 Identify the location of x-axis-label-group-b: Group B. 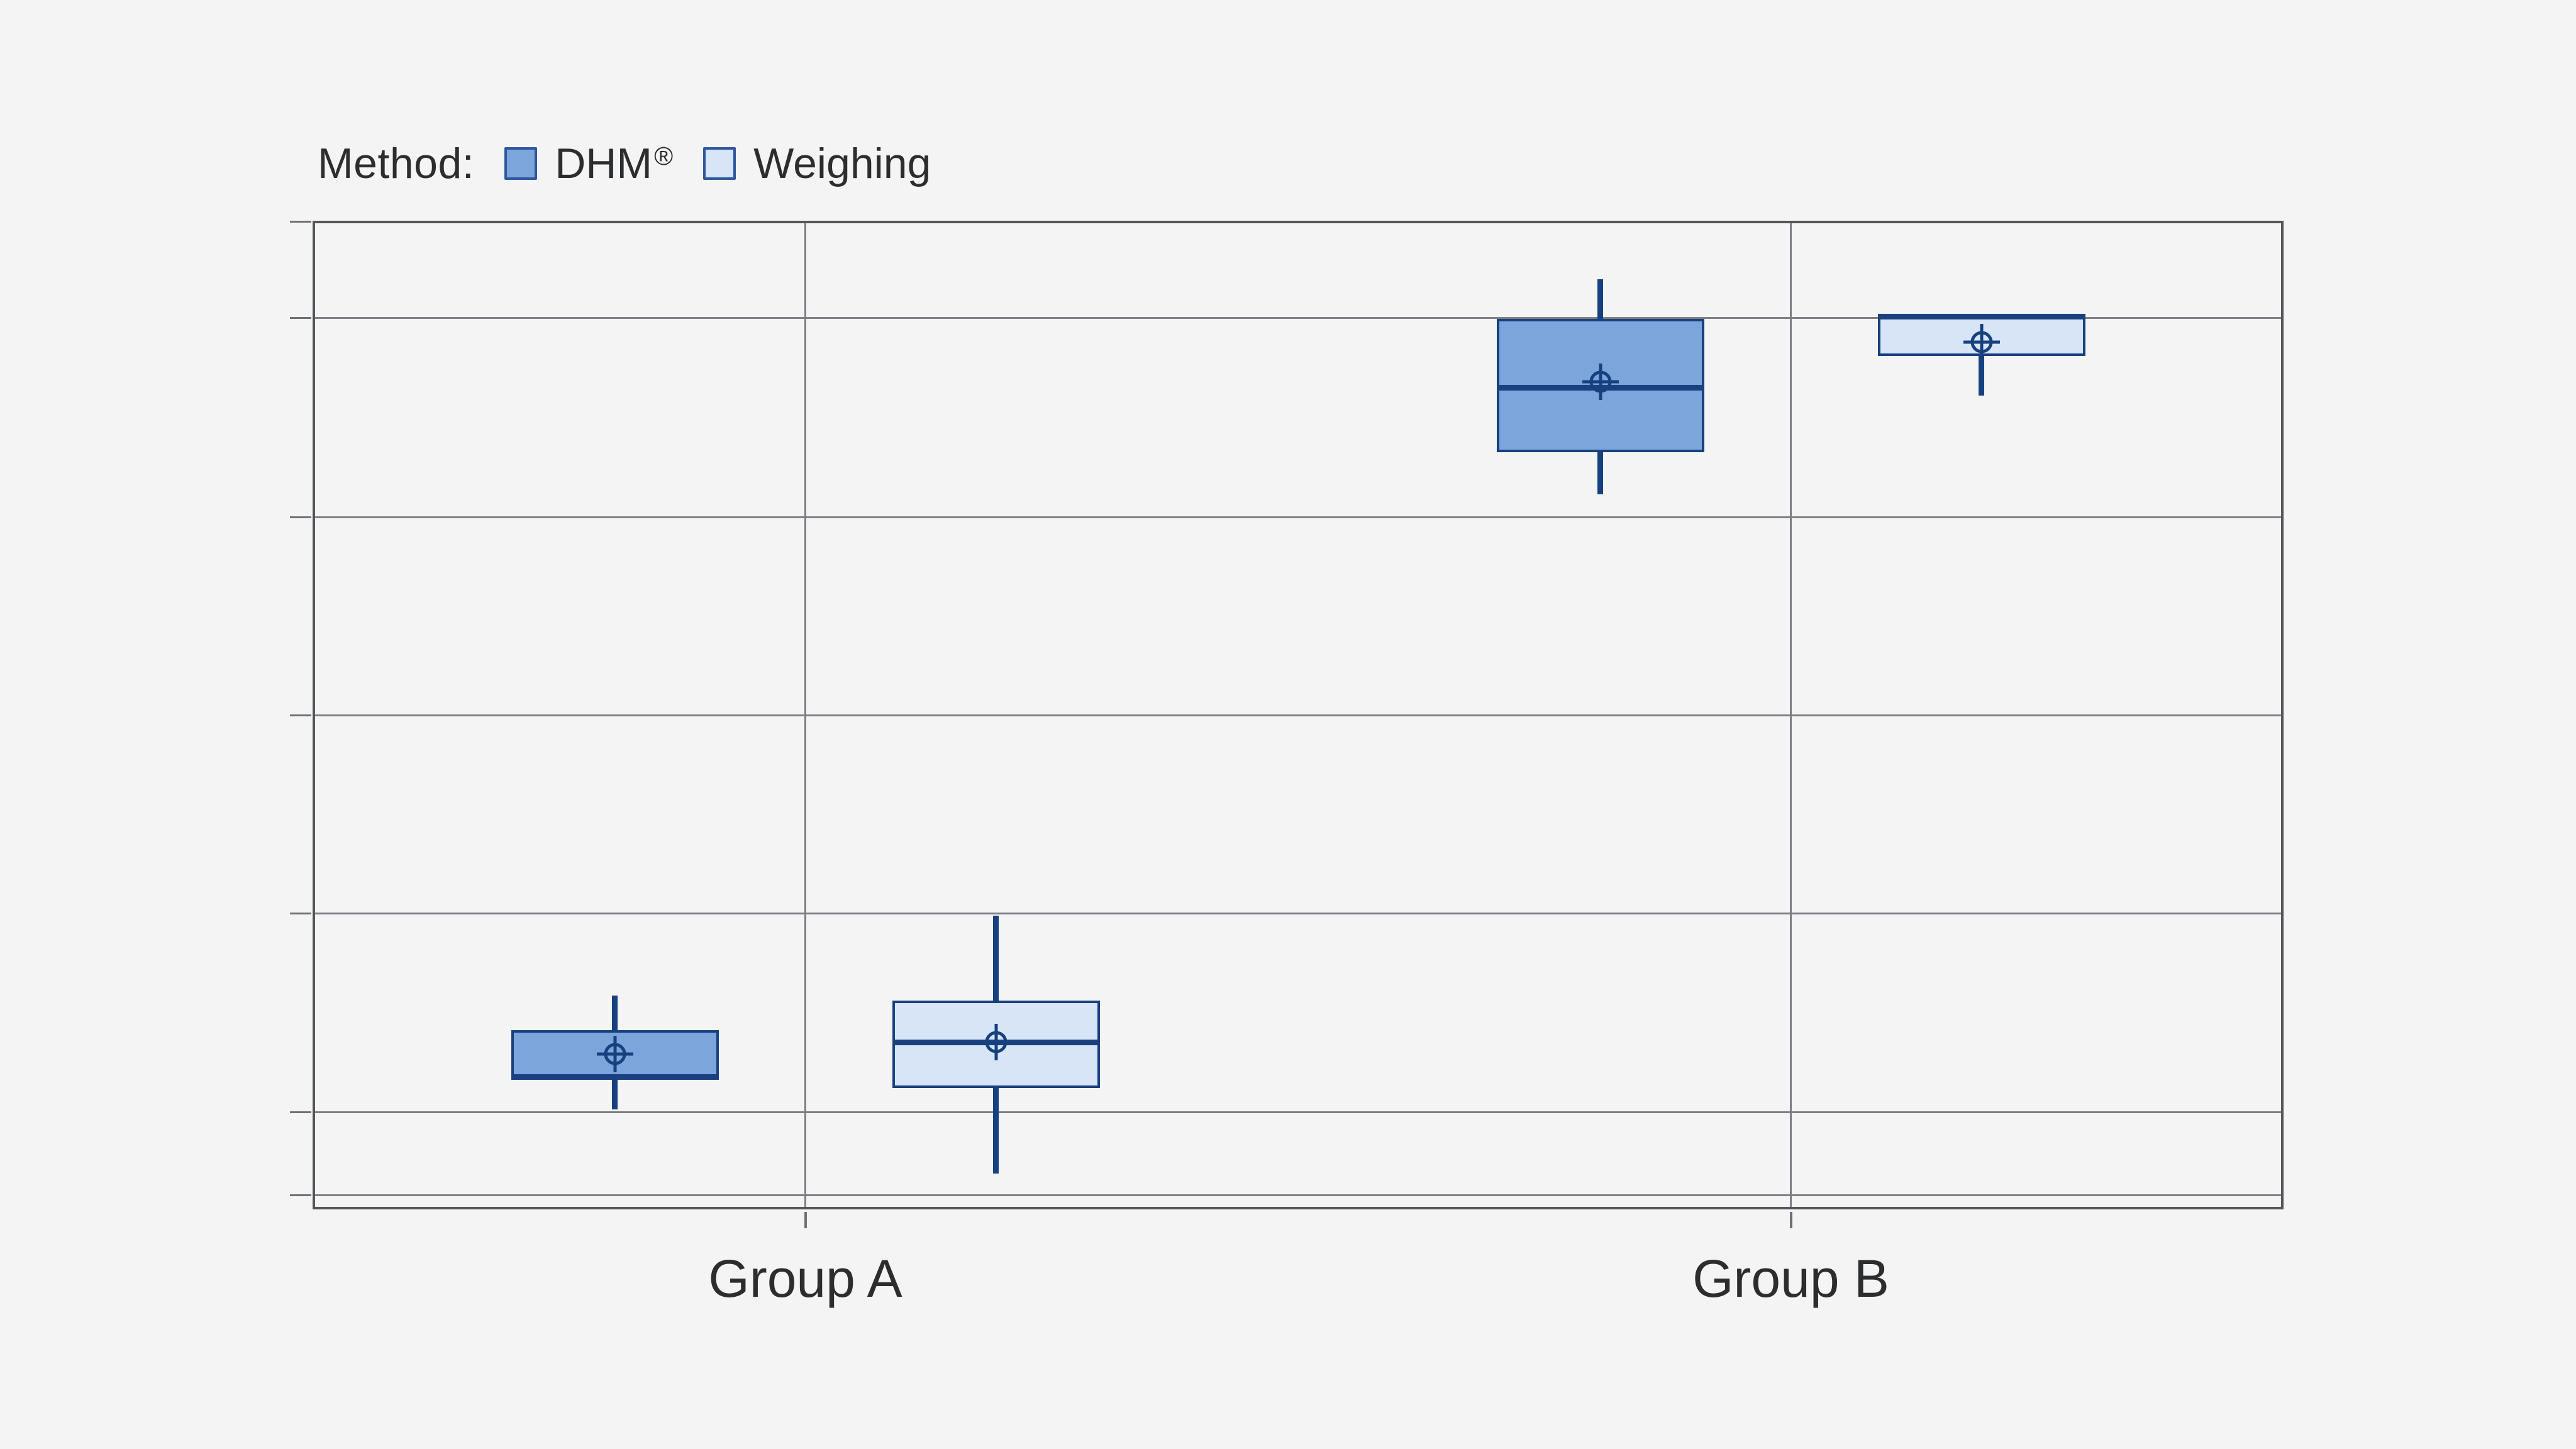
(1790, 1278).